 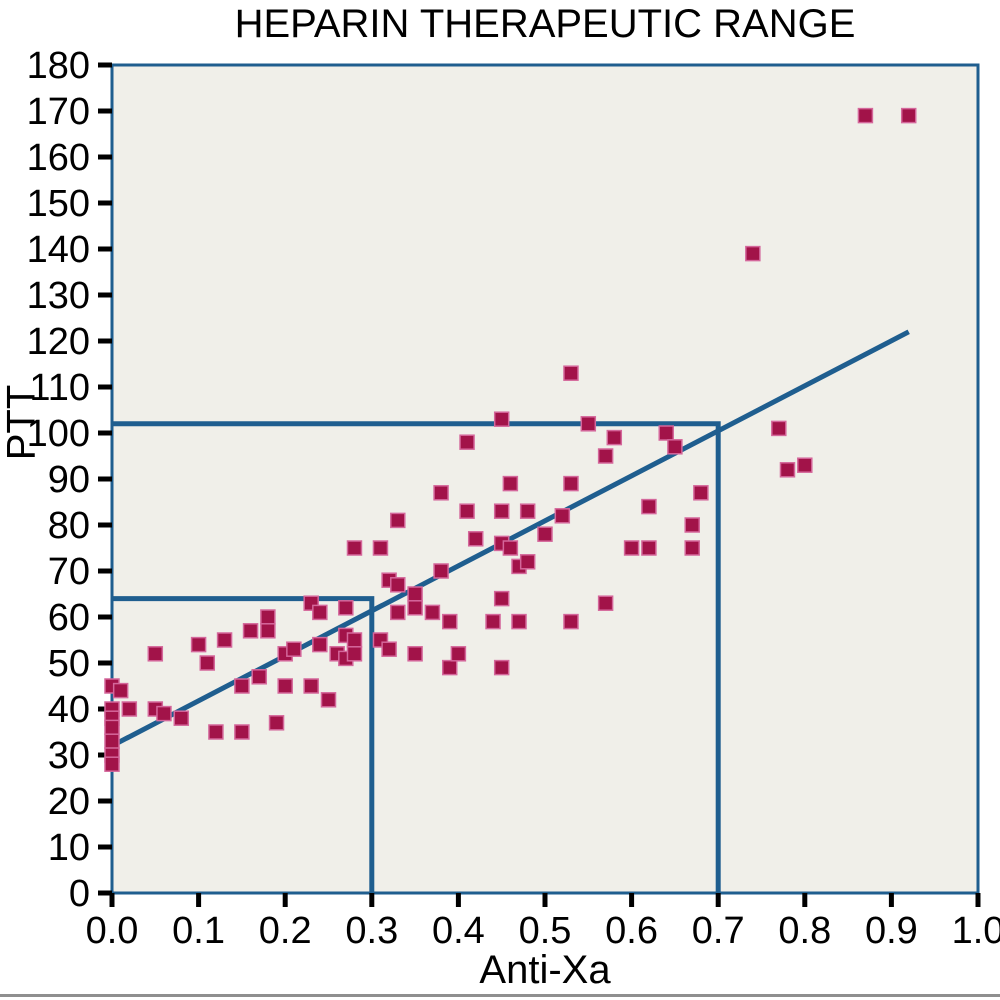 I want to click on y-tick-label: 130, so click(x=58, y=296).